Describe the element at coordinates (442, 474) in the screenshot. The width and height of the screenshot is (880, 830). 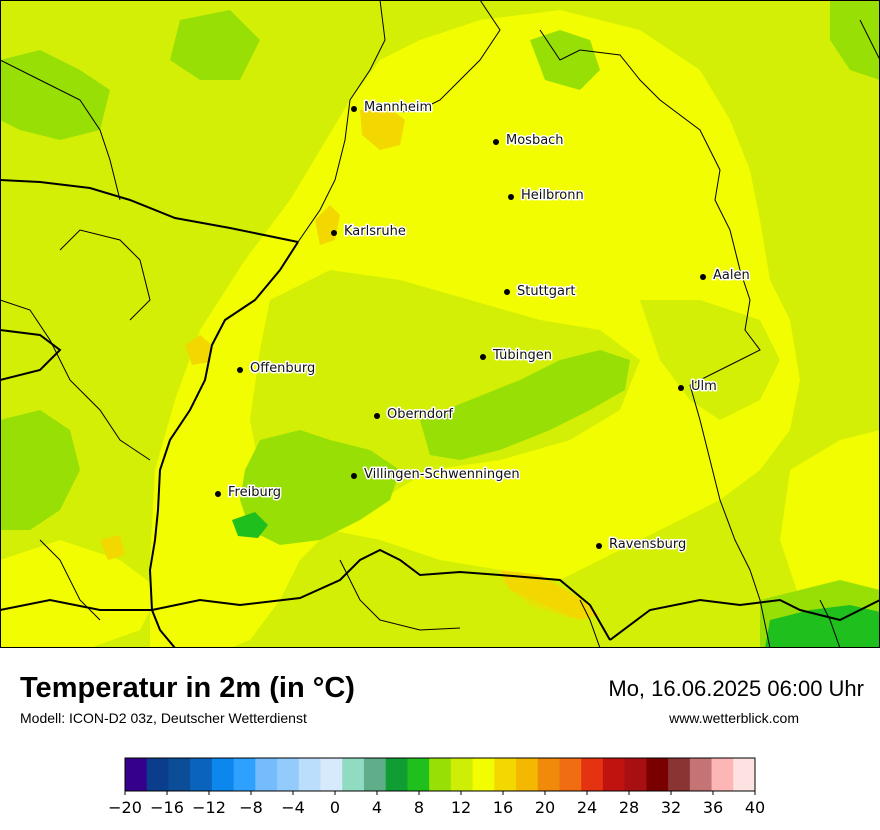
I see `city-label-villingen: Villingen-Schwenningen` at that location.